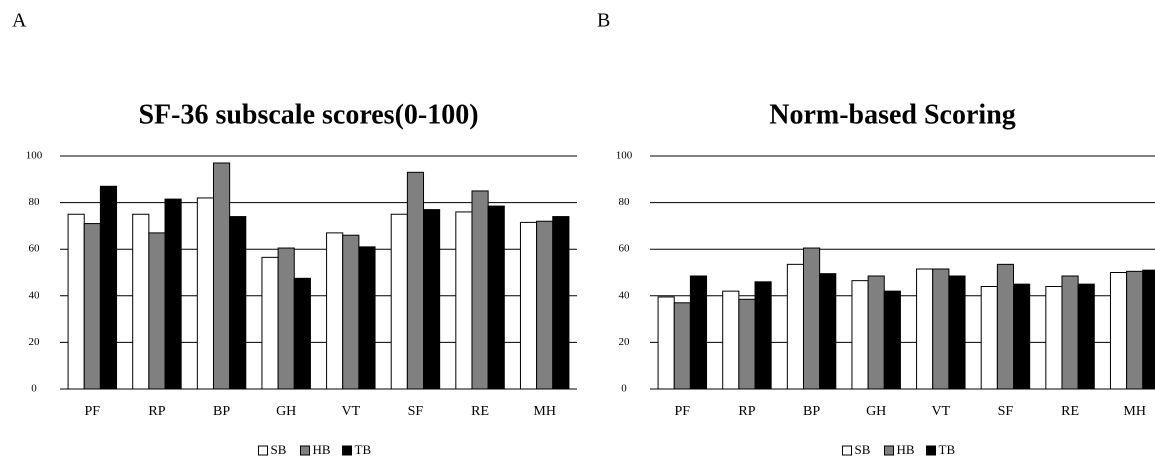  What do you see at coordinates (892, 114) in the screenshot?
I see `chart-title: Norm-based Scoring` at bounding box center [892, 114].